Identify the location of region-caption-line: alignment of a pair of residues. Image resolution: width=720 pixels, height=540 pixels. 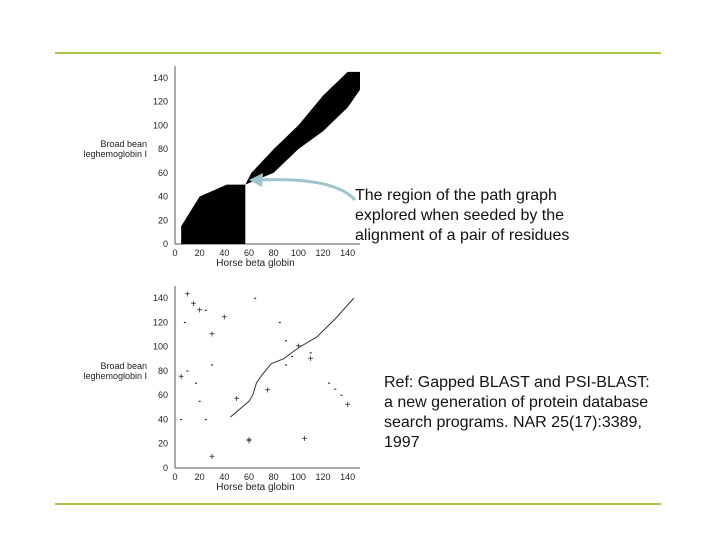
(462, 235).